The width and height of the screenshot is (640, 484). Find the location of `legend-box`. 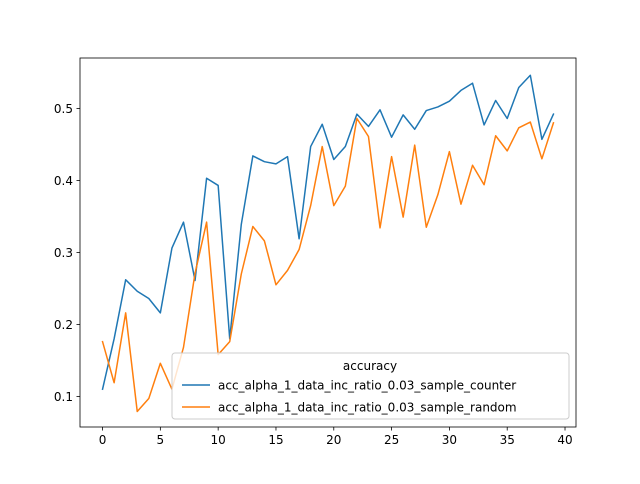

legend-box is located at coordinates (370, 386).